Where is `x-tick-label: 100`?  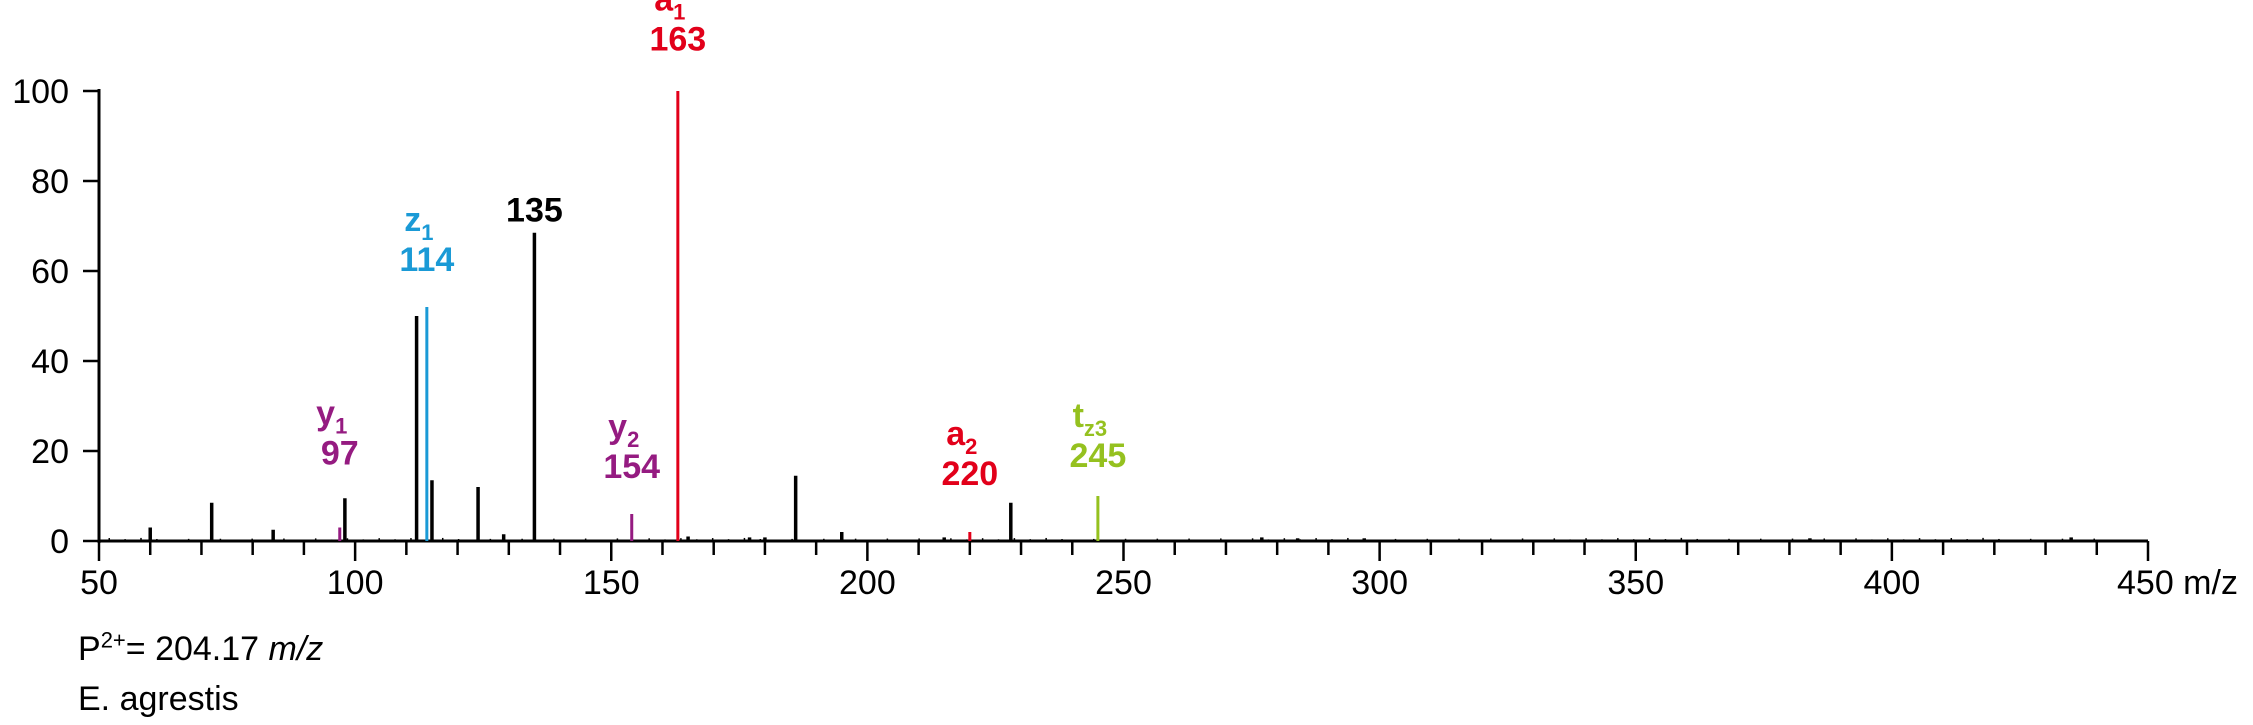 x-tick-label: 100 is located at coordinates (355, 583).